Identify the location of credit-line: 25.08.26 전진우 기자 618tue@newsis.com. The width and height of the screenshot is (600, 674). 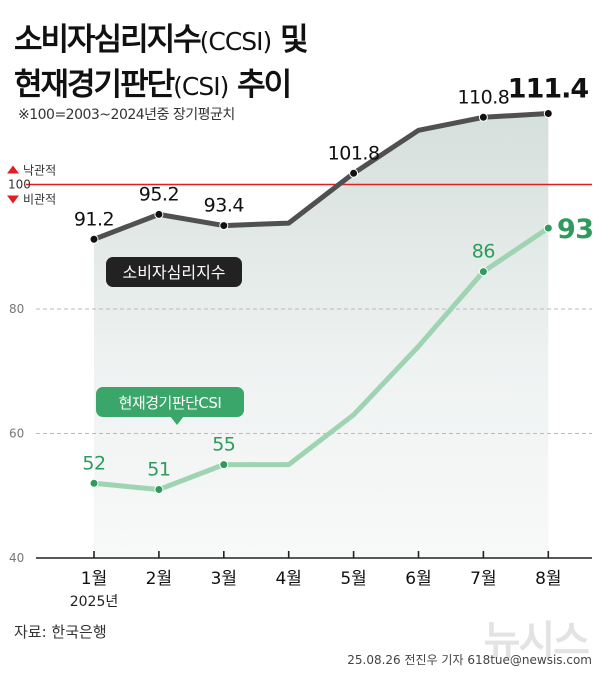
(469, 660).